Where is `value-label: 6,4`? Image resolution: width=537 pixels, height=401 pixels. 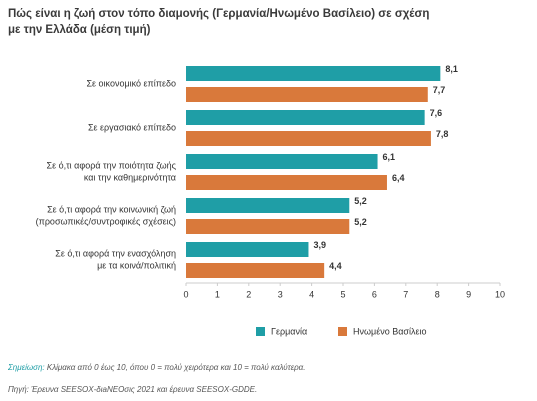
value-label: 6,4 is located at coordinates (398, 178).